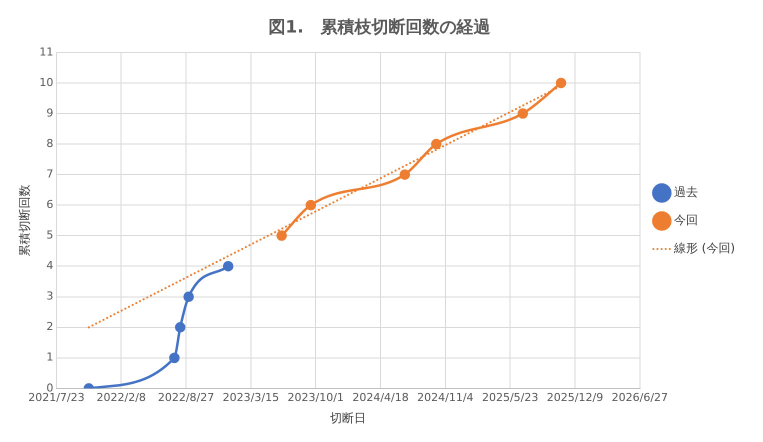 The image size is (763, 442). Describe the element at coordinates (445, 397) in the screenshot. I see `x-tick-label: 2024/11/4` at that location.